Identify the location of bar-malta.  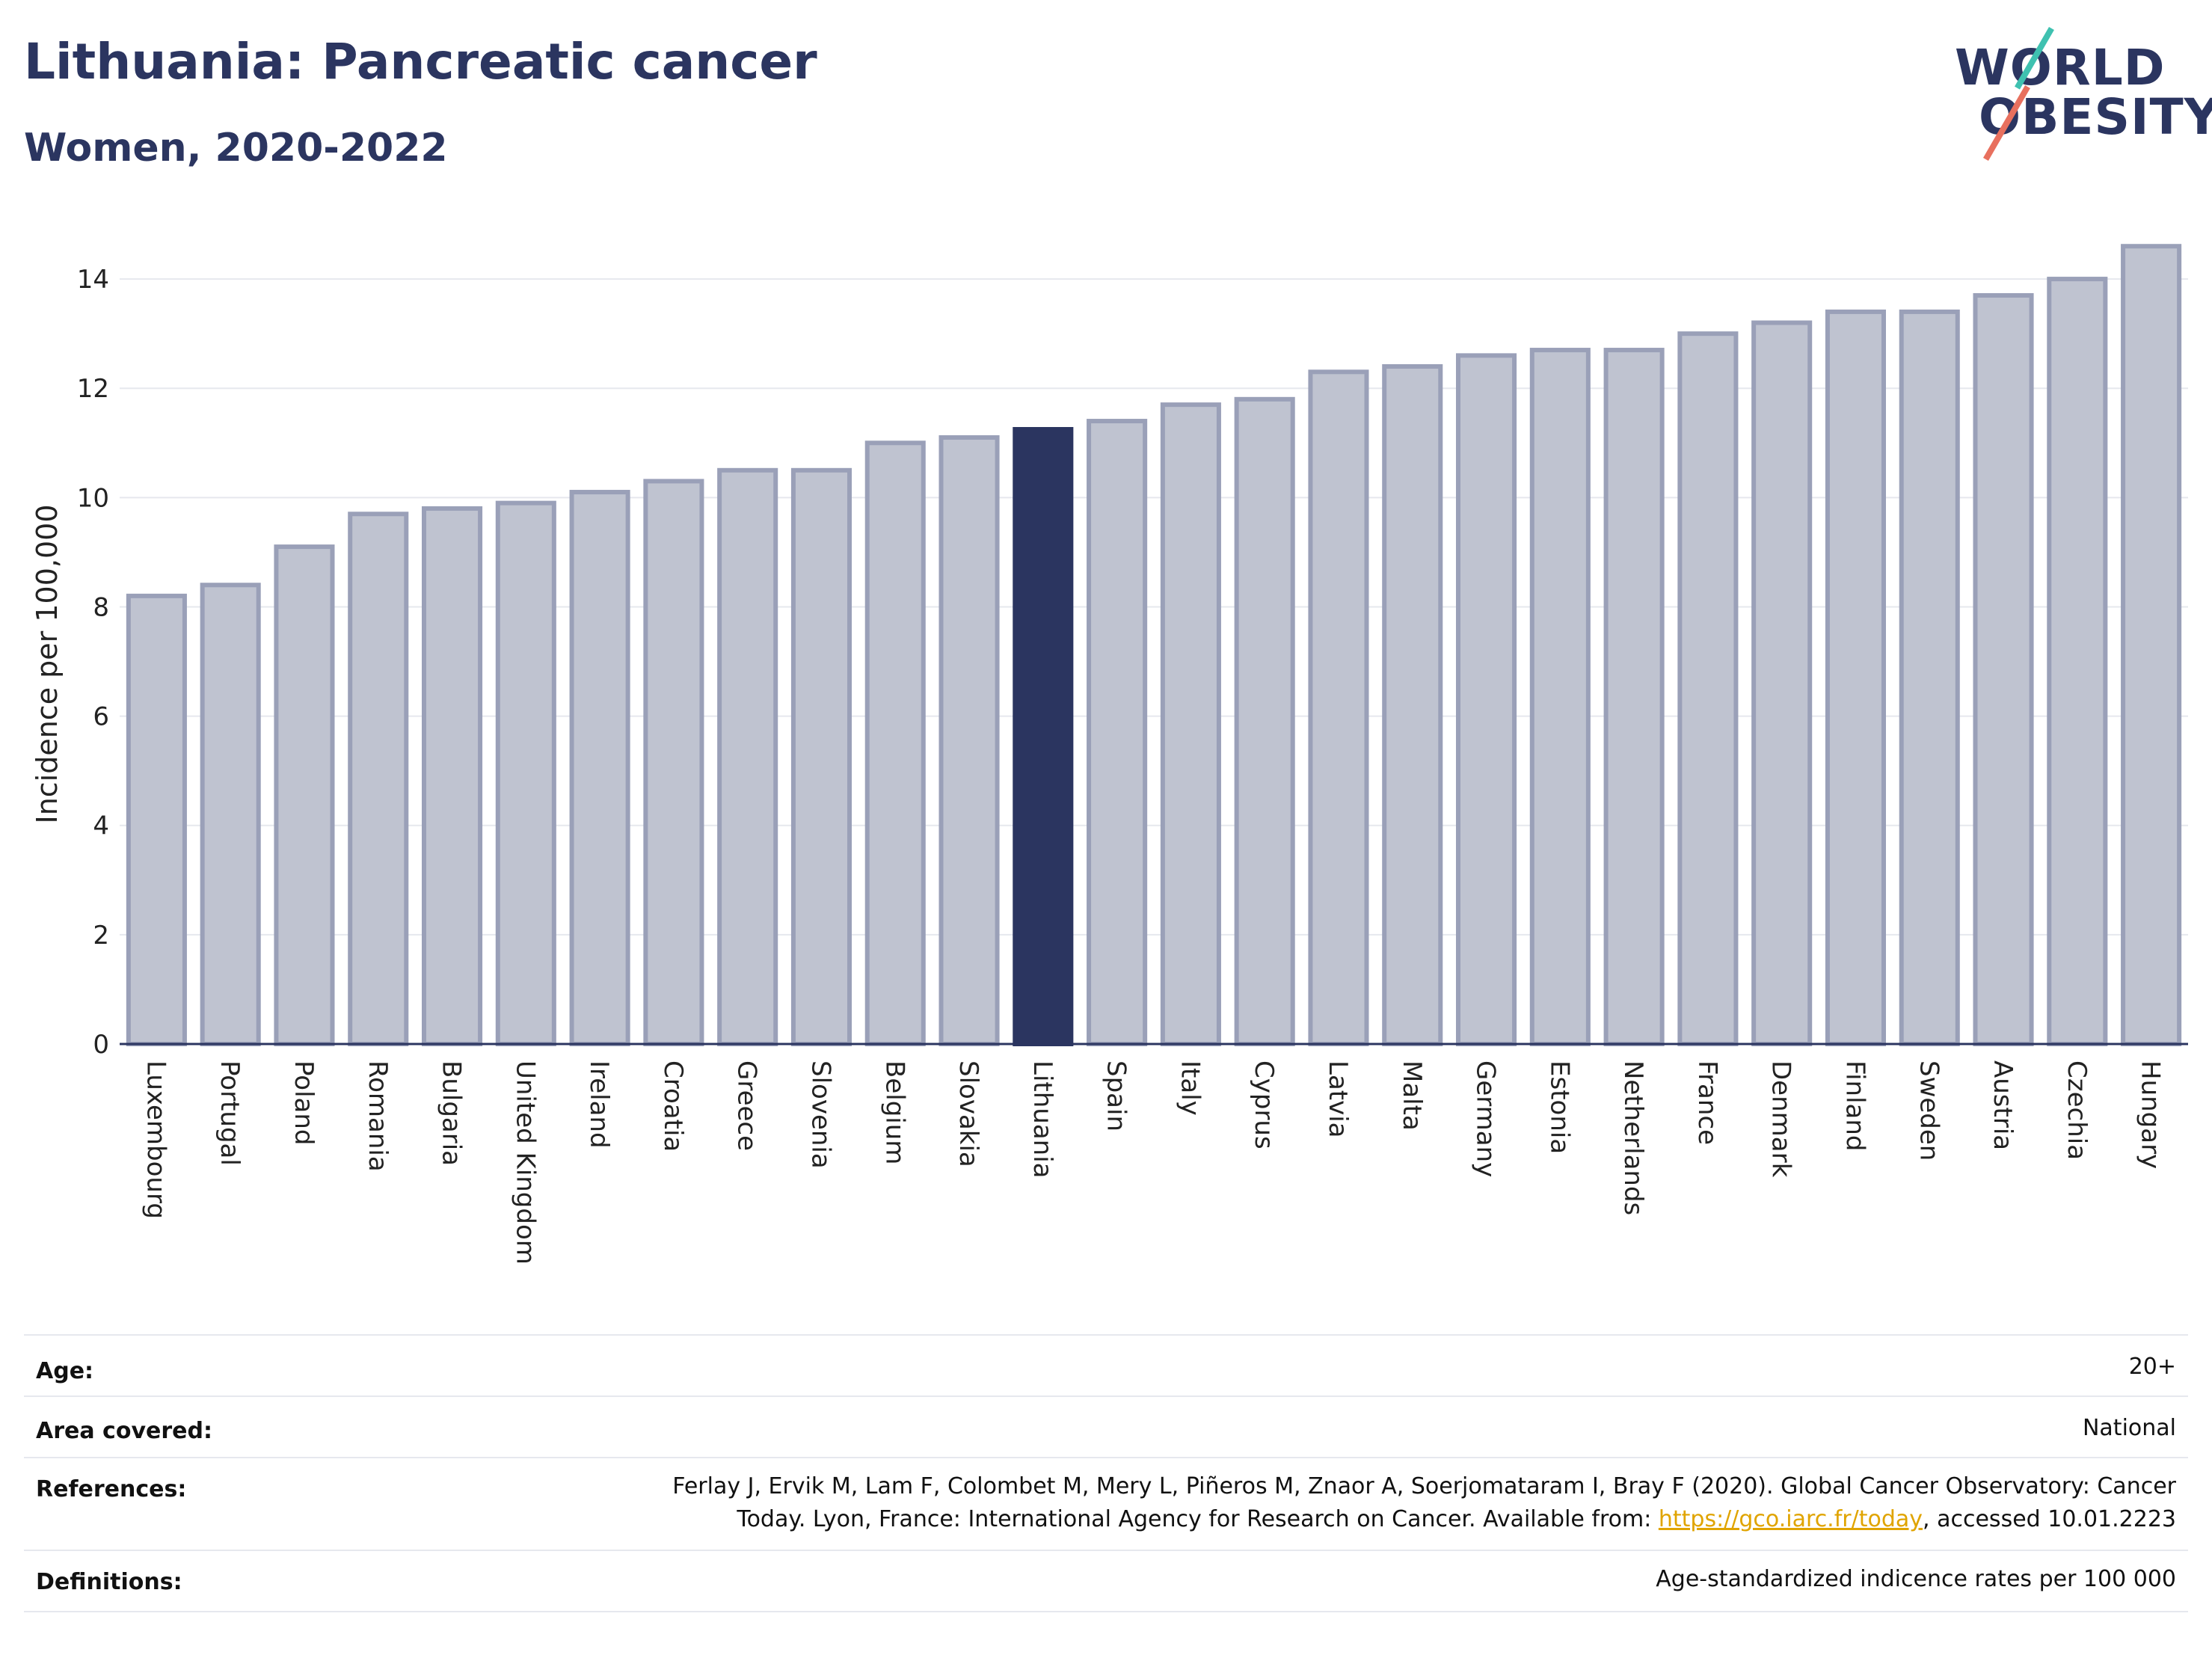
(1412, 704).